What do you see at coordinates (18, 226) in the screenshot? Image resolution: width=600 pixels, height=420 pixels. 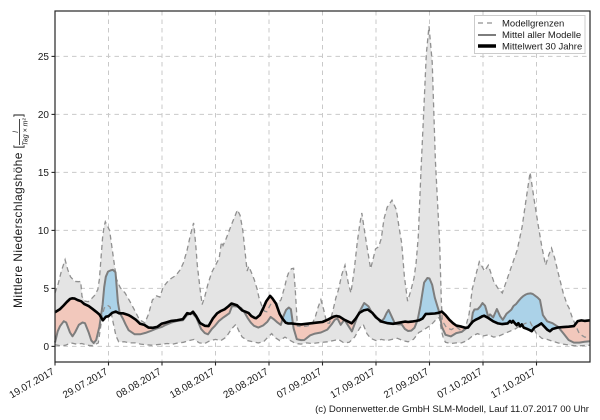 I see `svg-text: Mittlere Niederschlagshöhe [` at bounding box center [18, 226].